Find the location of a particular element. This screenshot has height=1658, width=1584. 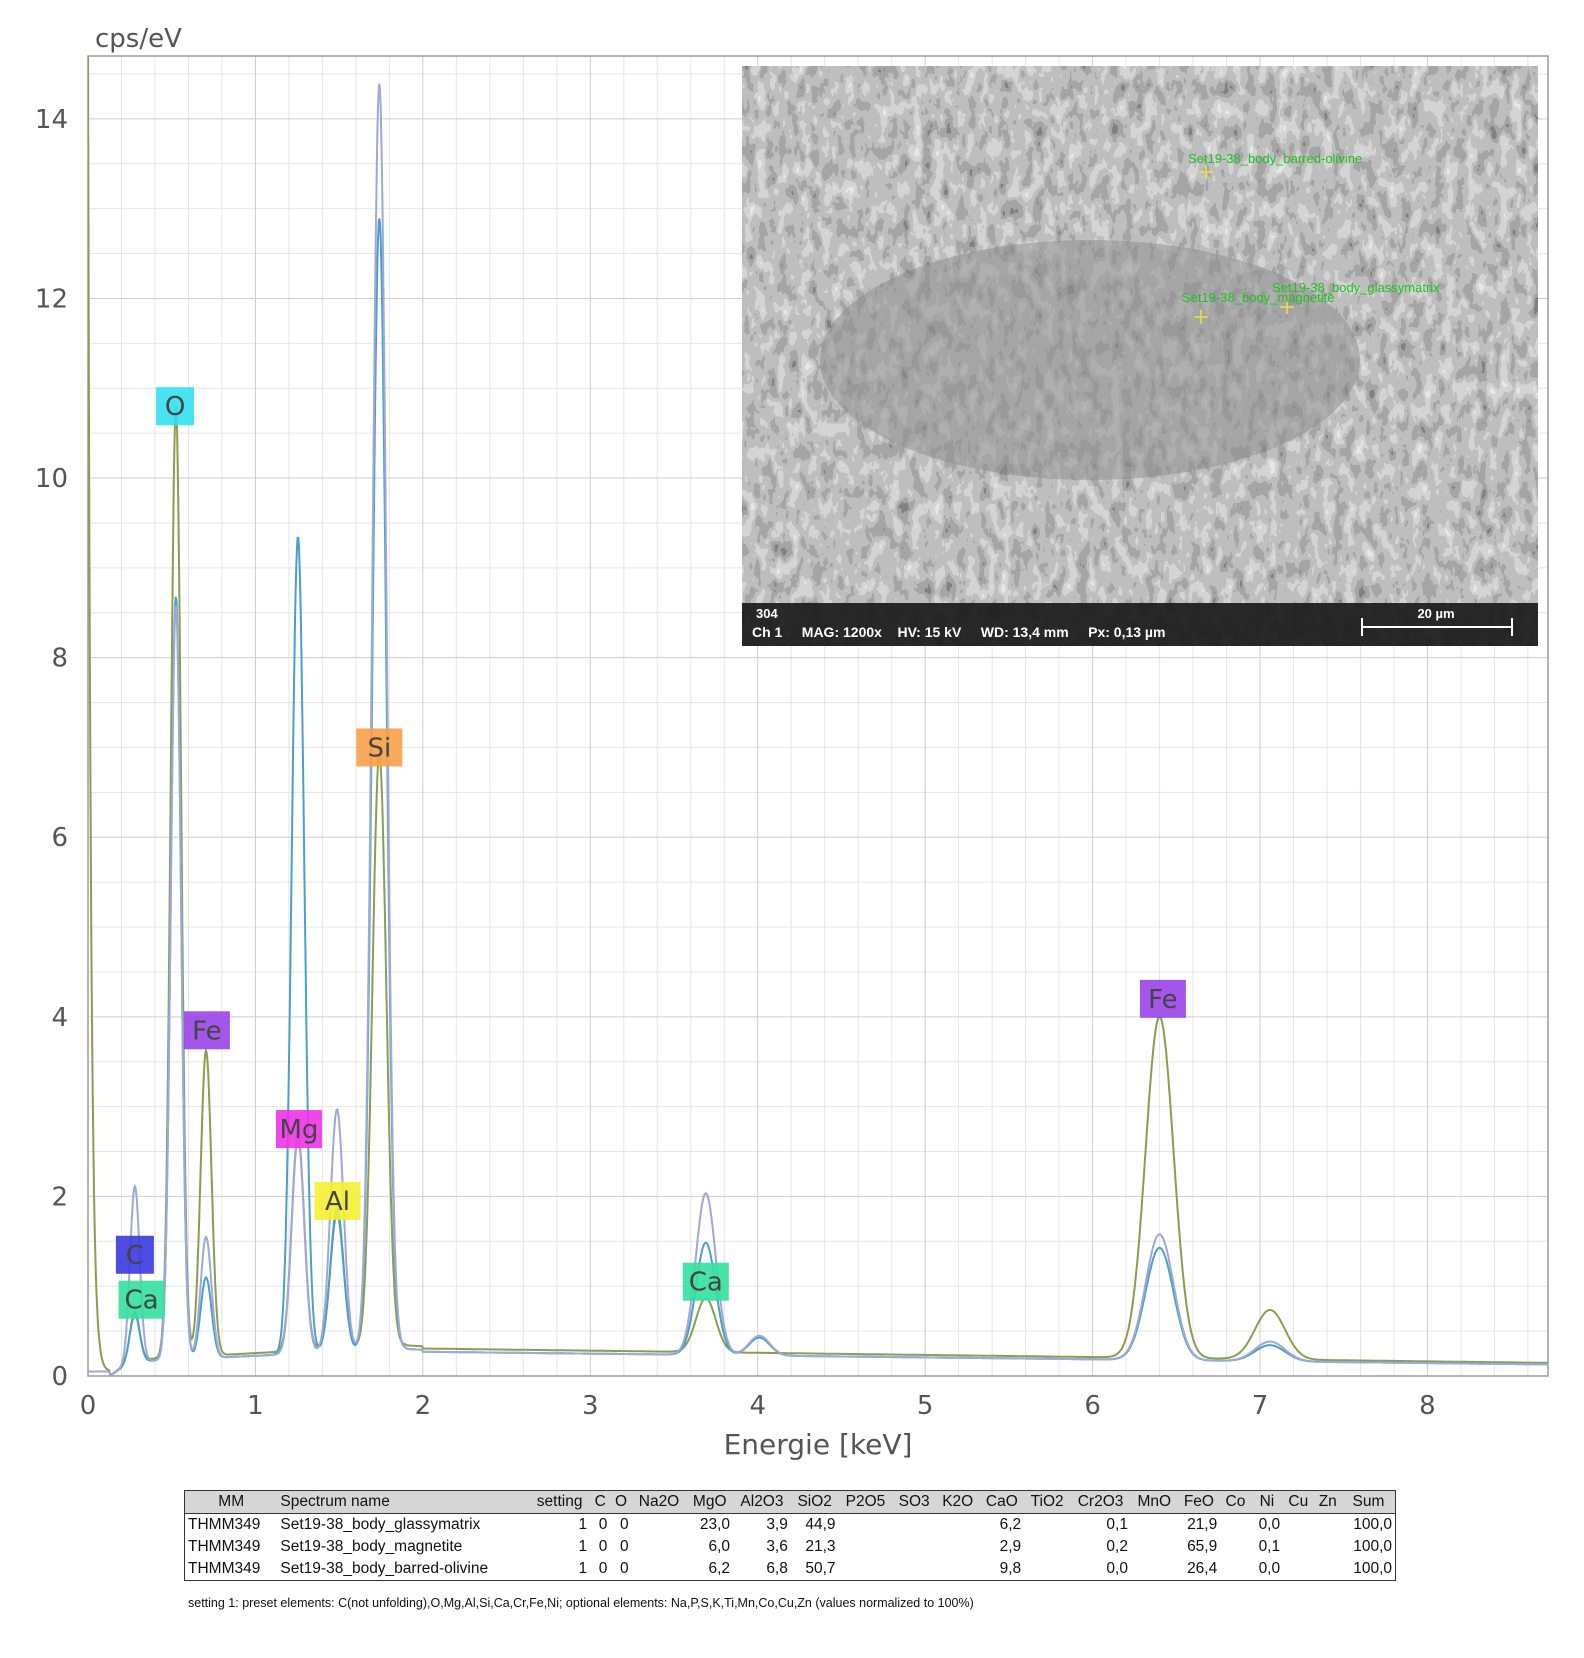

element-label-text: C is located at coordinates (135, 1256).